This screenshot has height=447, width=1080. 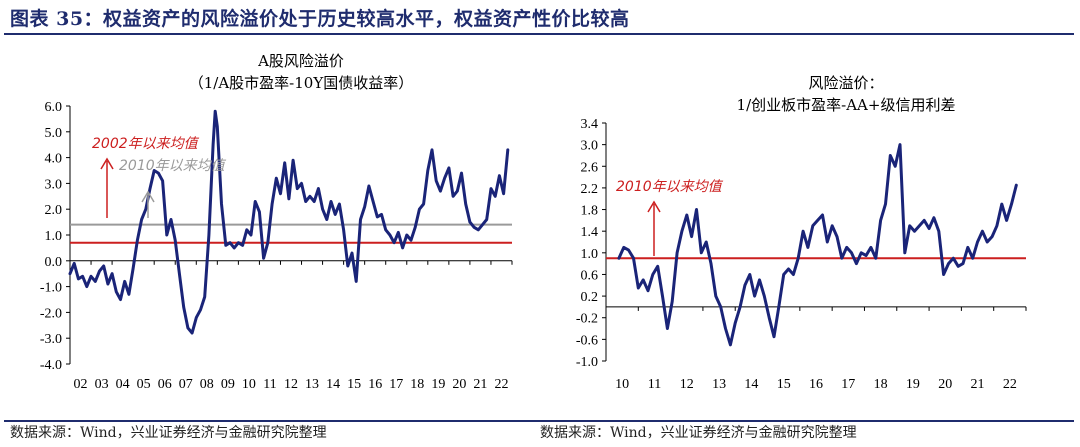 What do you see at coordinates (590, 146) in the screenshot?
I see `right-y-tick-label: 3.0` at bounding box center [590, 146].